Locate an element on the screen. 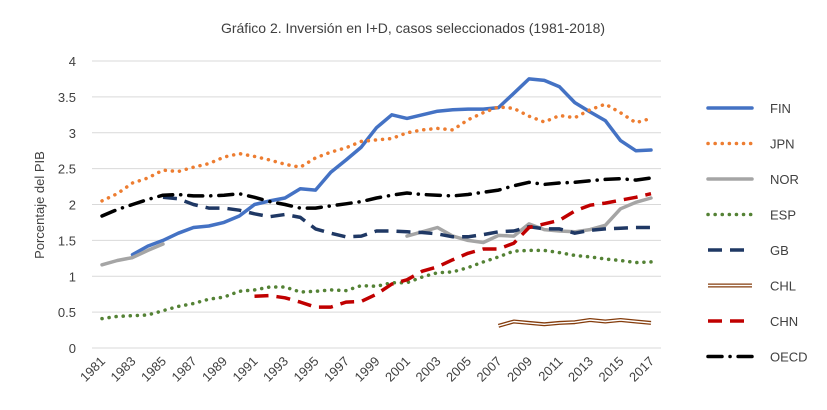  y-tick-label: 0.5 is located at coordinates (67, 312).